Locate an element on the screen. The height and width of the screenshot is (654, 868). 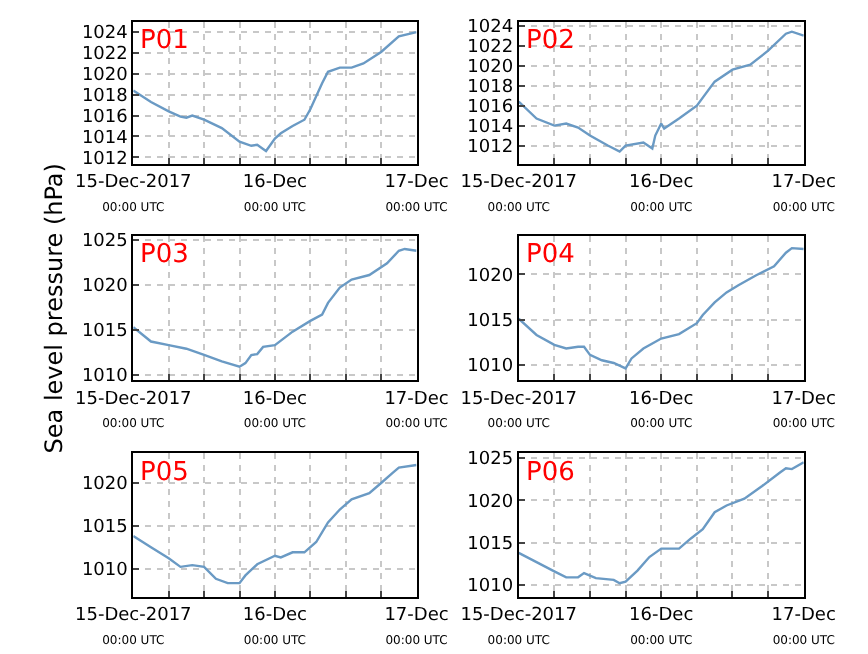
chart-title: P04 is located at coordinates (550, 255).